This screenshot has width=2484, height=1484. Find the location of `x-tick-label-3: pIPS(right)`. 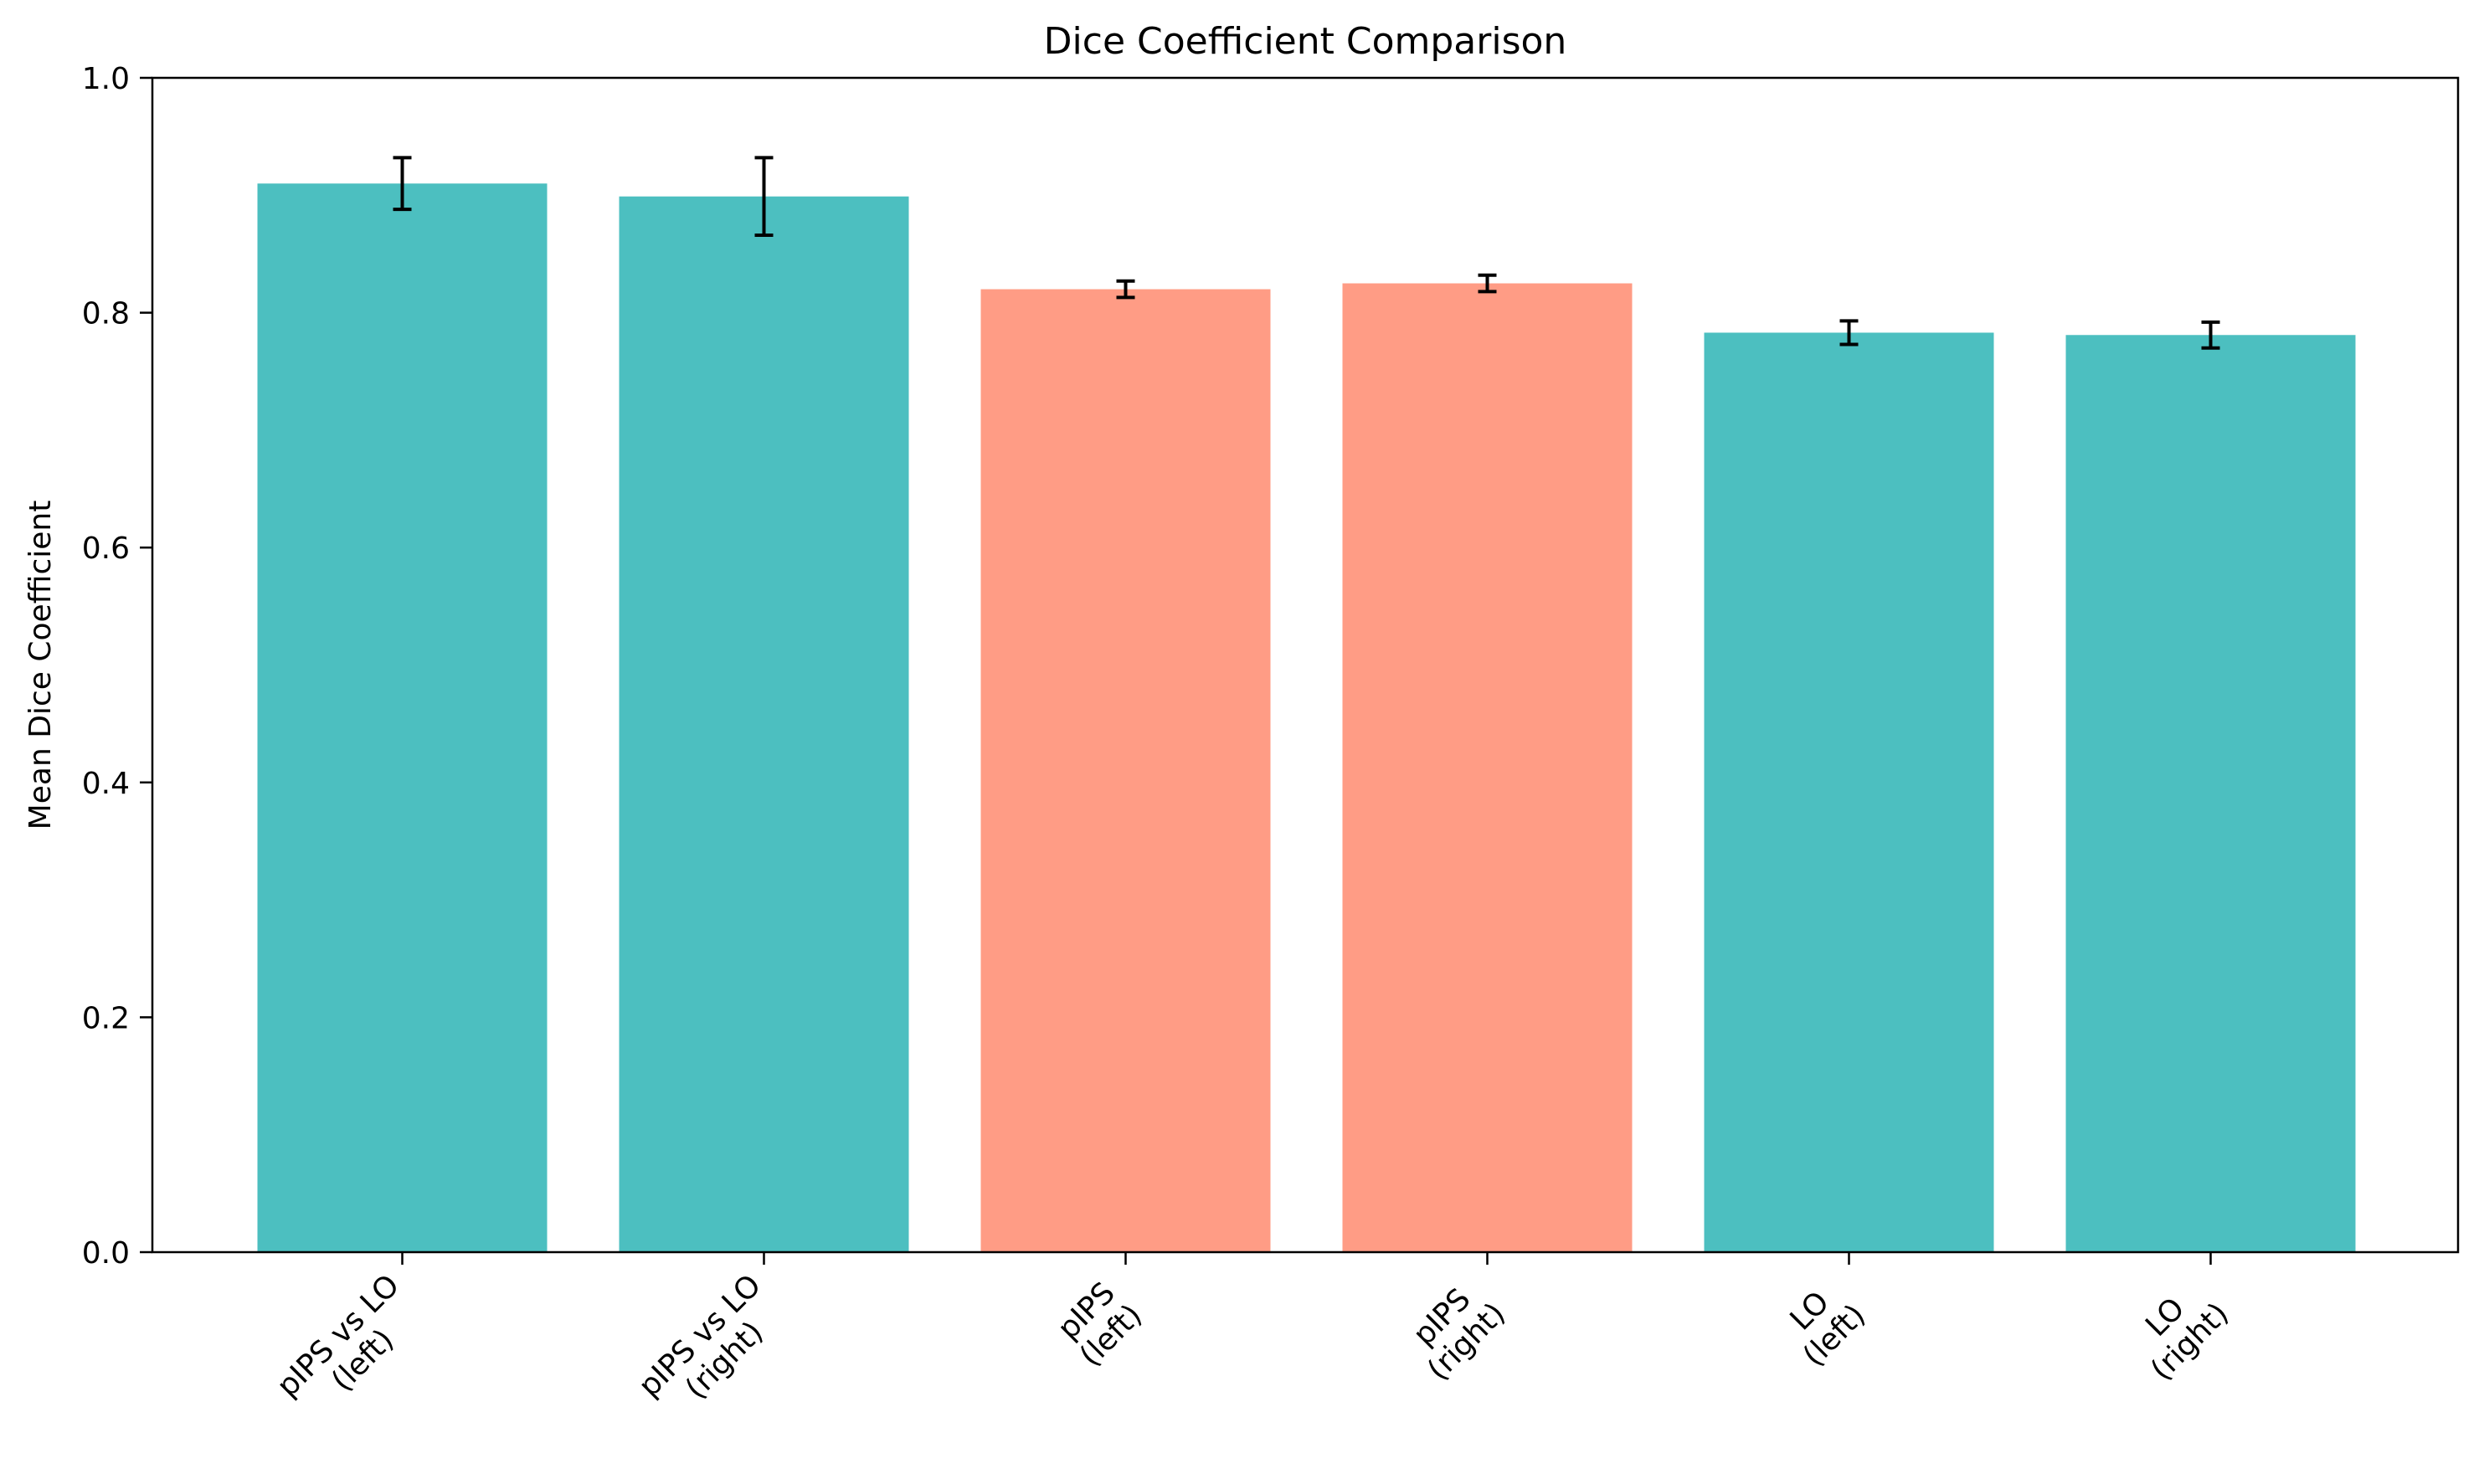

x-tick-label-3: pIPS(right) is located at coordinates (1454, 1330).